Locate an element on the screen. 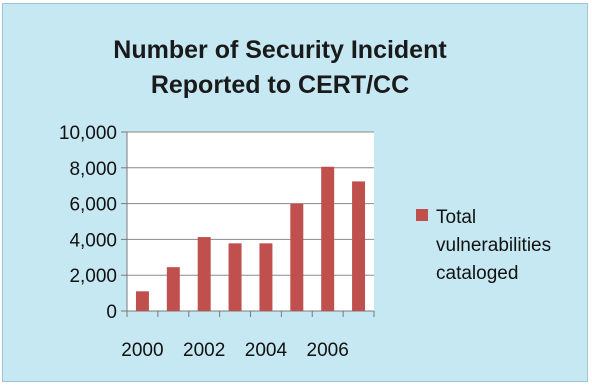 The image size is (592, 386). y-tick-label: 2,000 is located at coordinates (93, 276).